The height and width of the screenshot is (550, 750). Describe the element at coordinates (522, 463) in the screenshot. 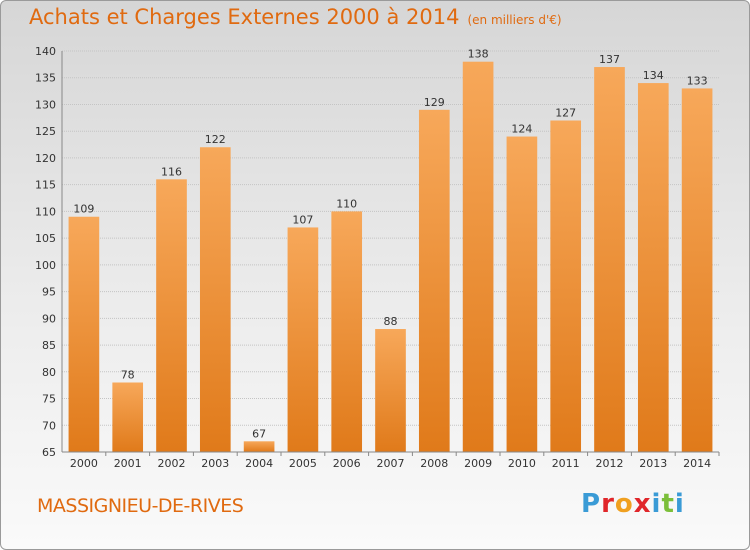

I see `x-tick-label: 2010` at that location.